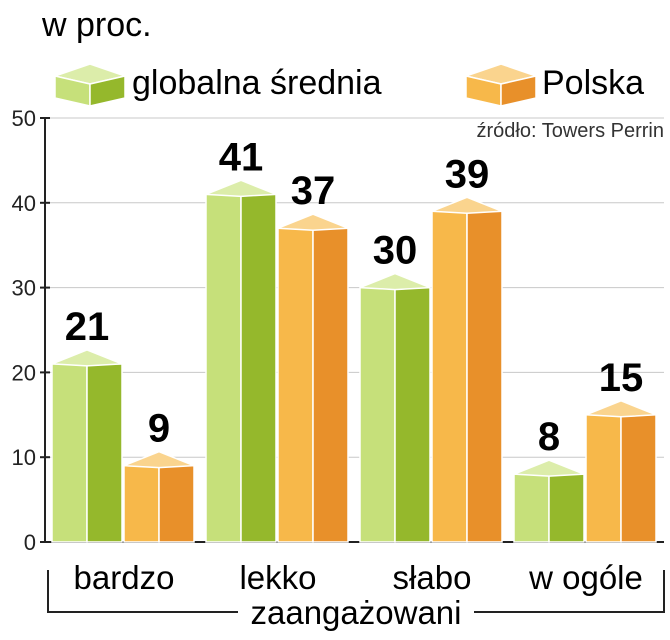 The image size is (670, 640). I want to click on bar-polska-w-ogole, so click(621, 471).